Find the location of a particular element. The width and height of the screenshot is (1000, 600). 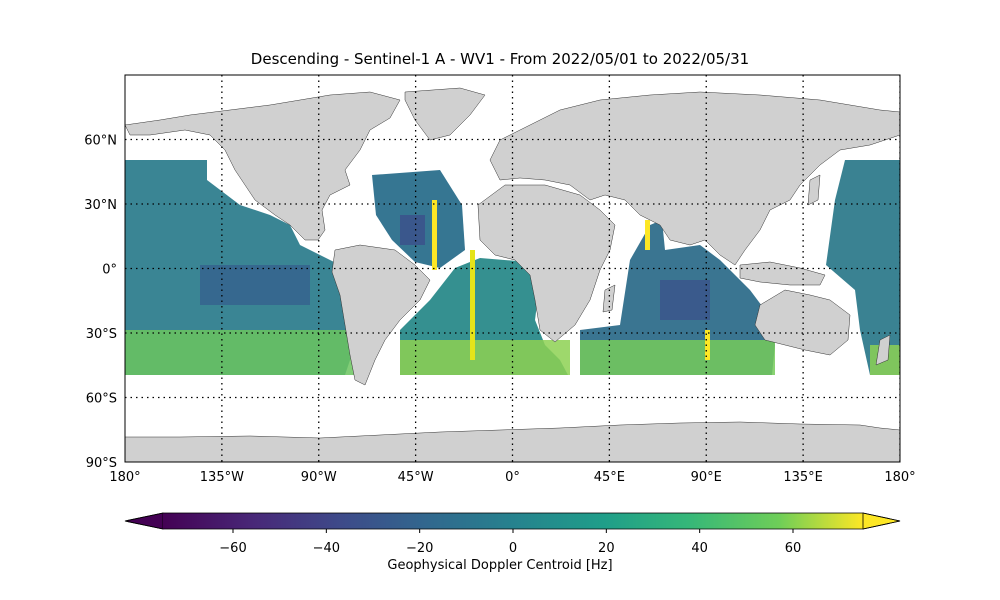

colorbar-bar is located at coordinates (513, 521).